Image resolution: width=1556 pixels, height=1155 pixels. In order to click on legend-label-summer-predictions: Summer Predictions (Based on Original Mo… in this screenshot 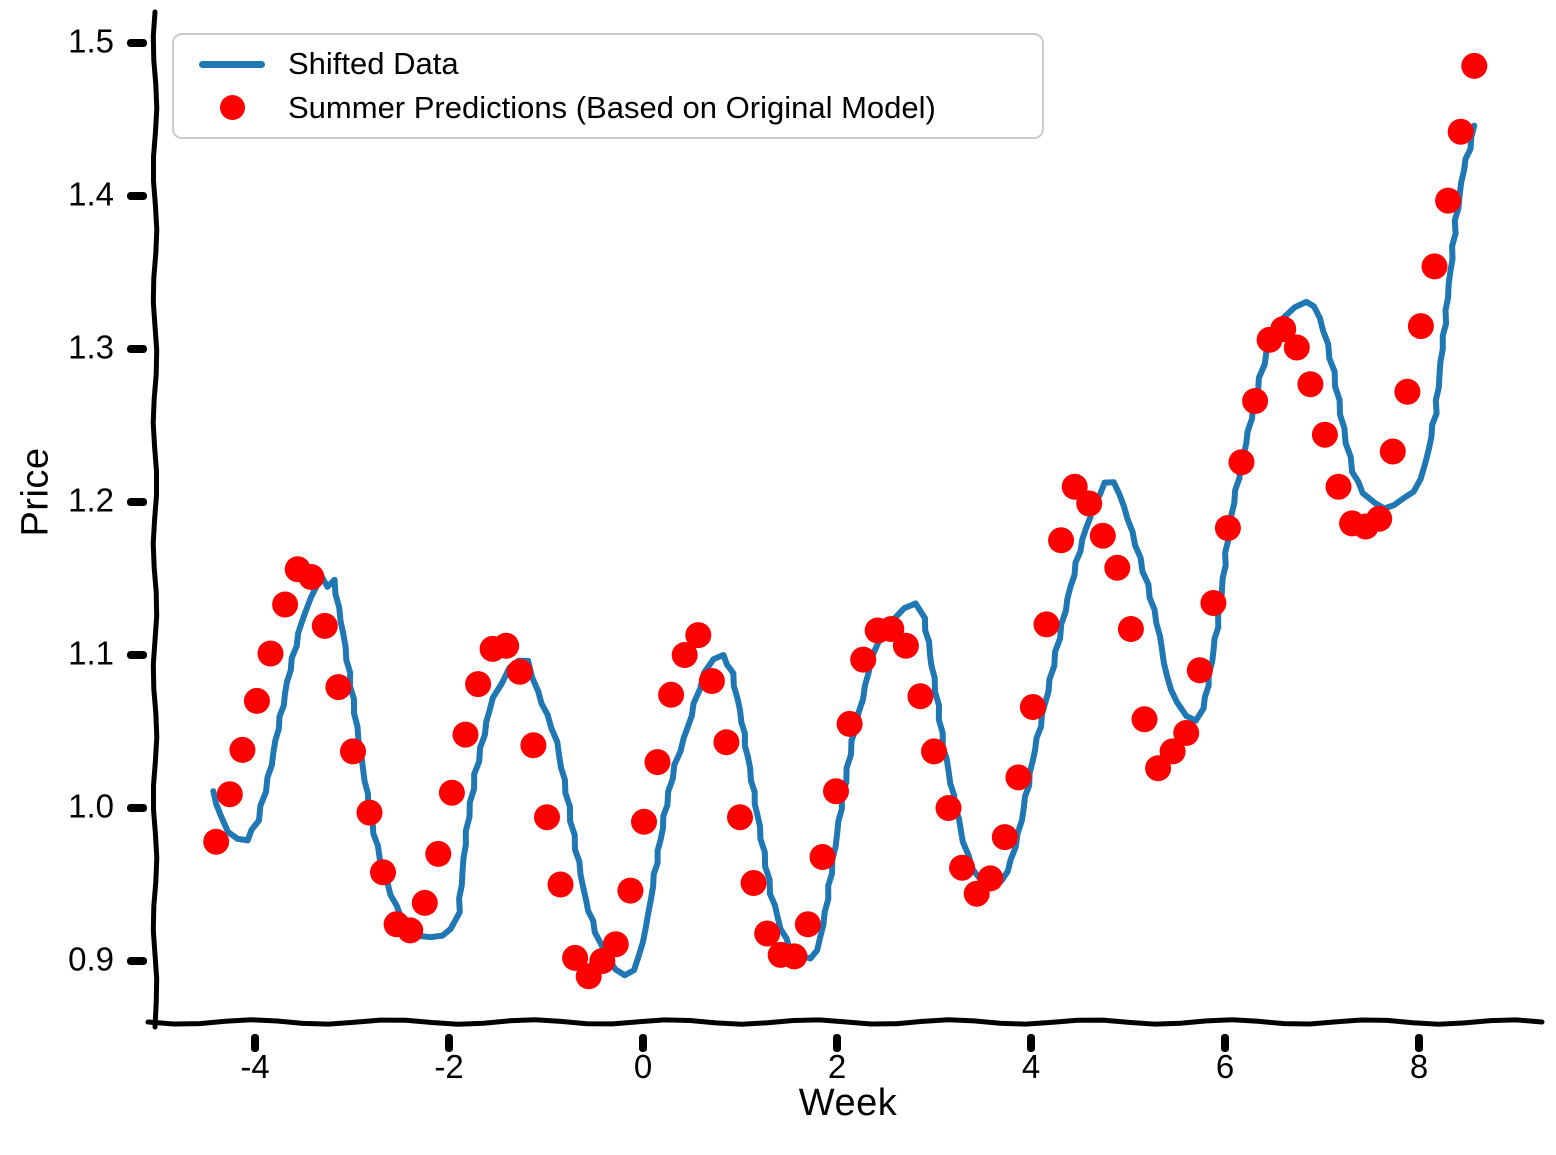, I will do `click(612, 107)`.